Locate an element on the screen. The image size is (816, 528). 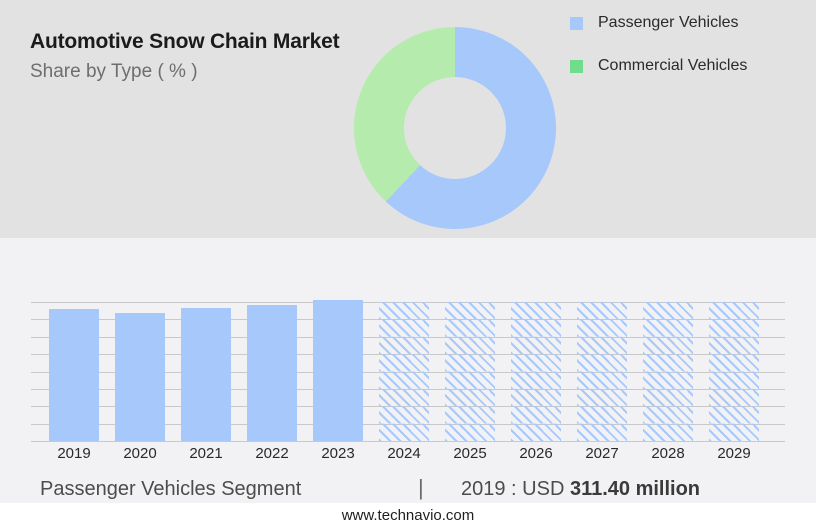
bar-2028 is located at coordinates (668, 371).